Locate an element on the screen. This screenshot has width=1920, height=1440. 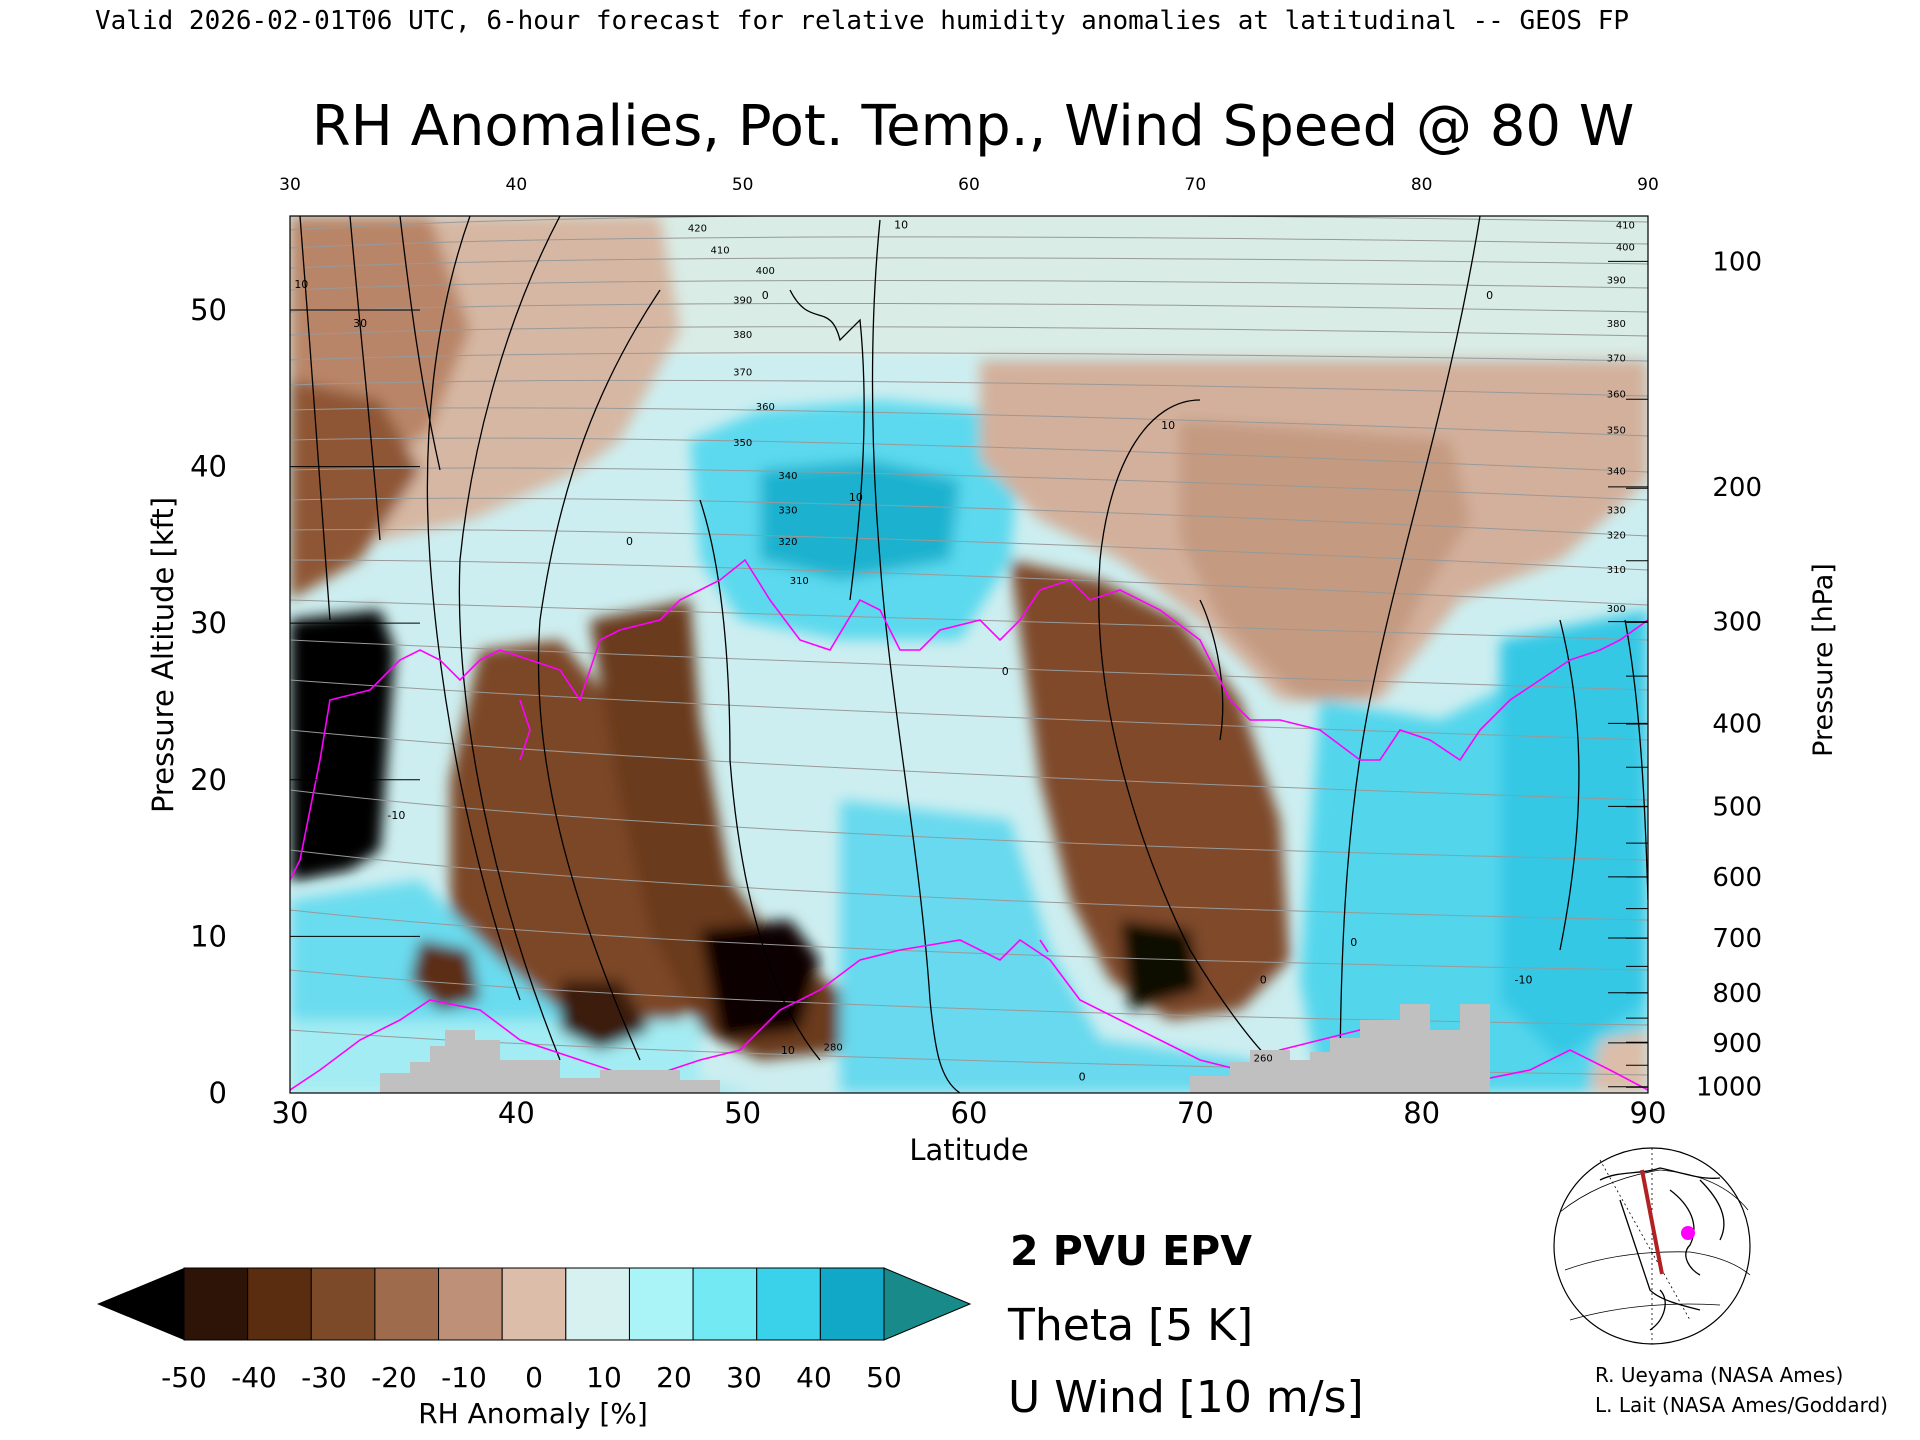
legend-epv: 2 PVU EPV is located at coordinates (1131, 1251).